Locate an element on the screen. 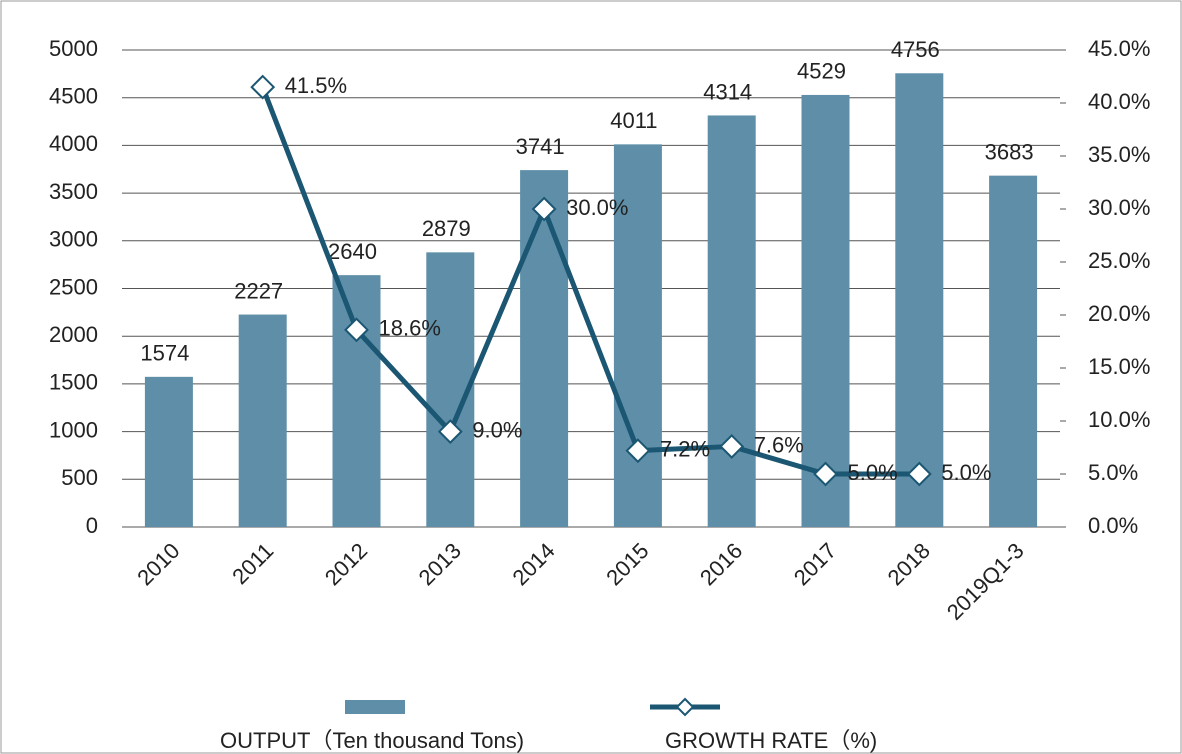  y2-tick-label: 20.0% is located at coordinates (1119, 313).